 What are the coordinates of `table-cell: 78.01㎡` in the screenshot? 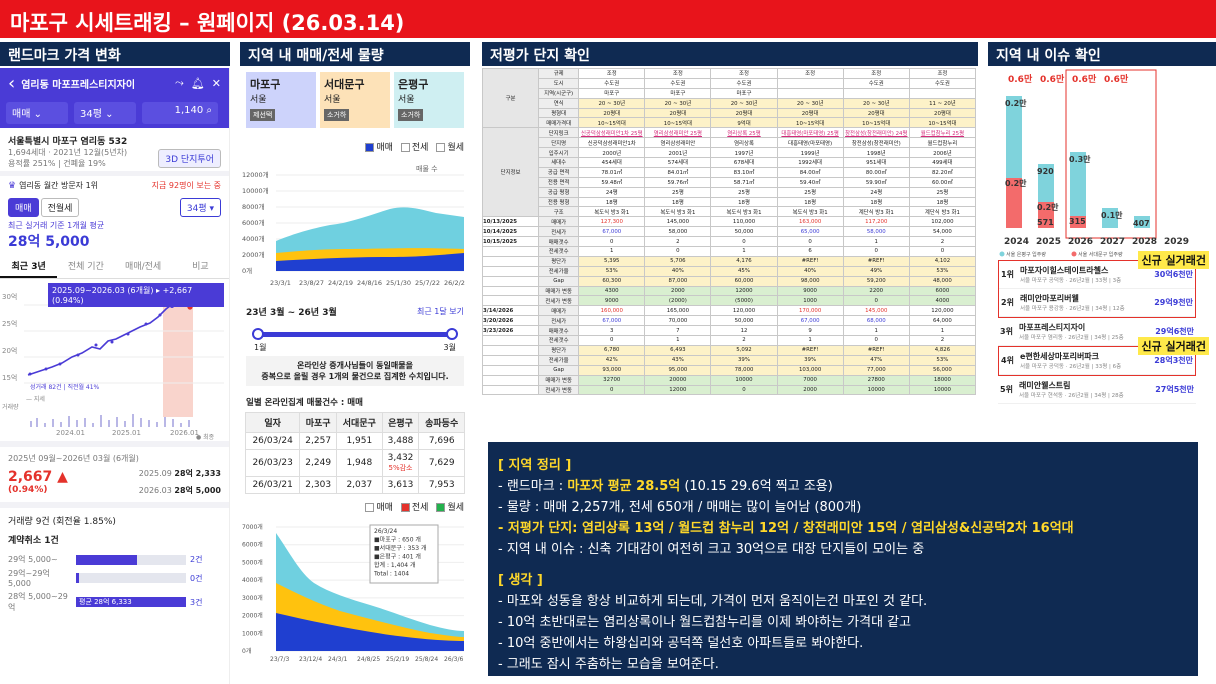 It's located at (612, 172).